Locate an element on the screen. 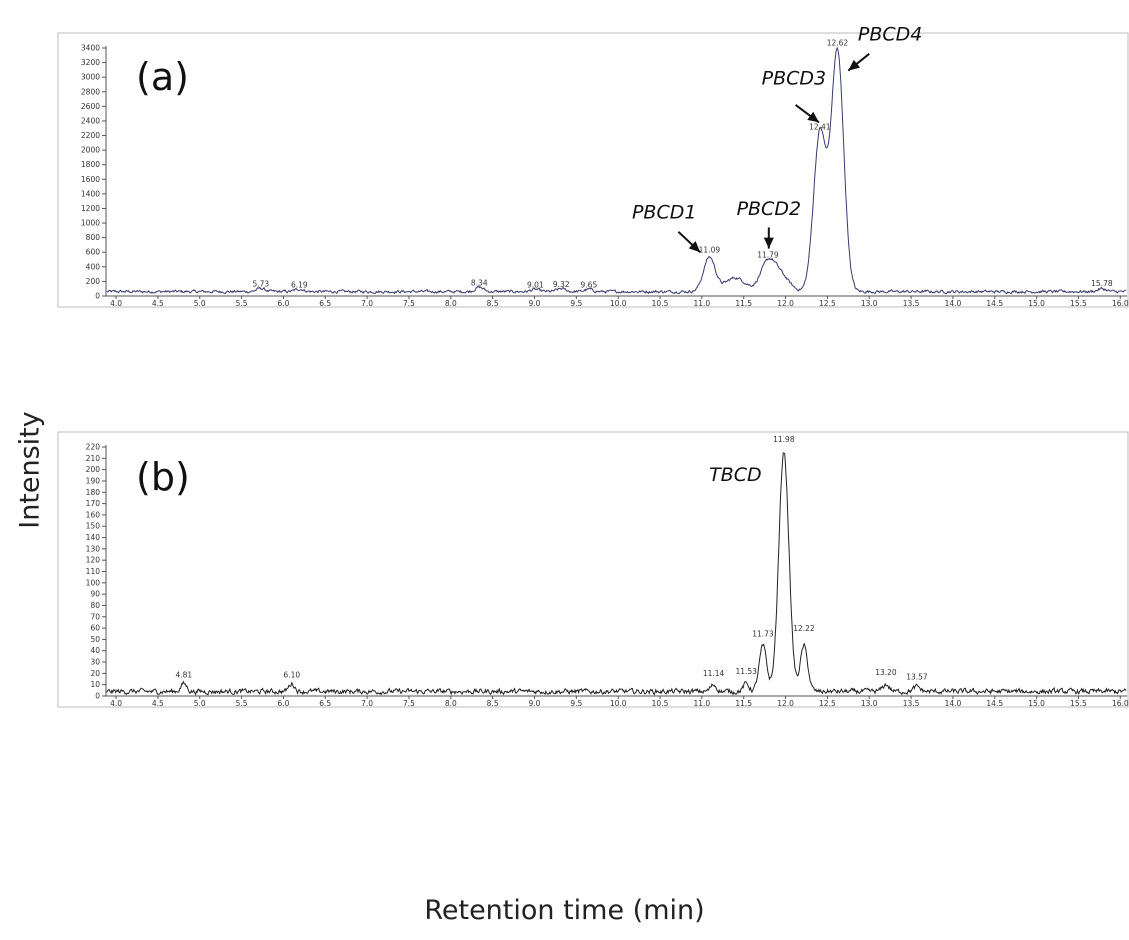 Image resolution: width=1129 pixels, height=940 pixels. panel-b-x-tick-label: 11.5 is located at coordinates (743, 703).